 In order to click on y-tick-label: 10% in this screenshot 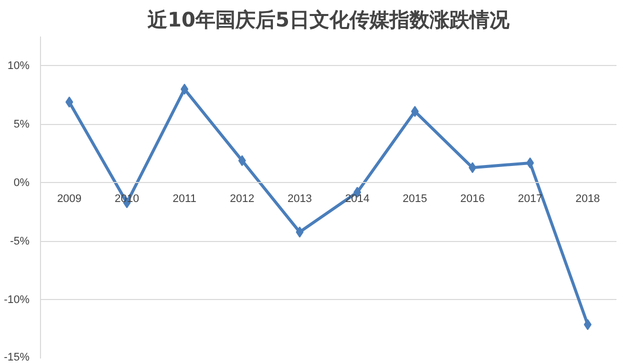, I will do `click(18, 66)`.